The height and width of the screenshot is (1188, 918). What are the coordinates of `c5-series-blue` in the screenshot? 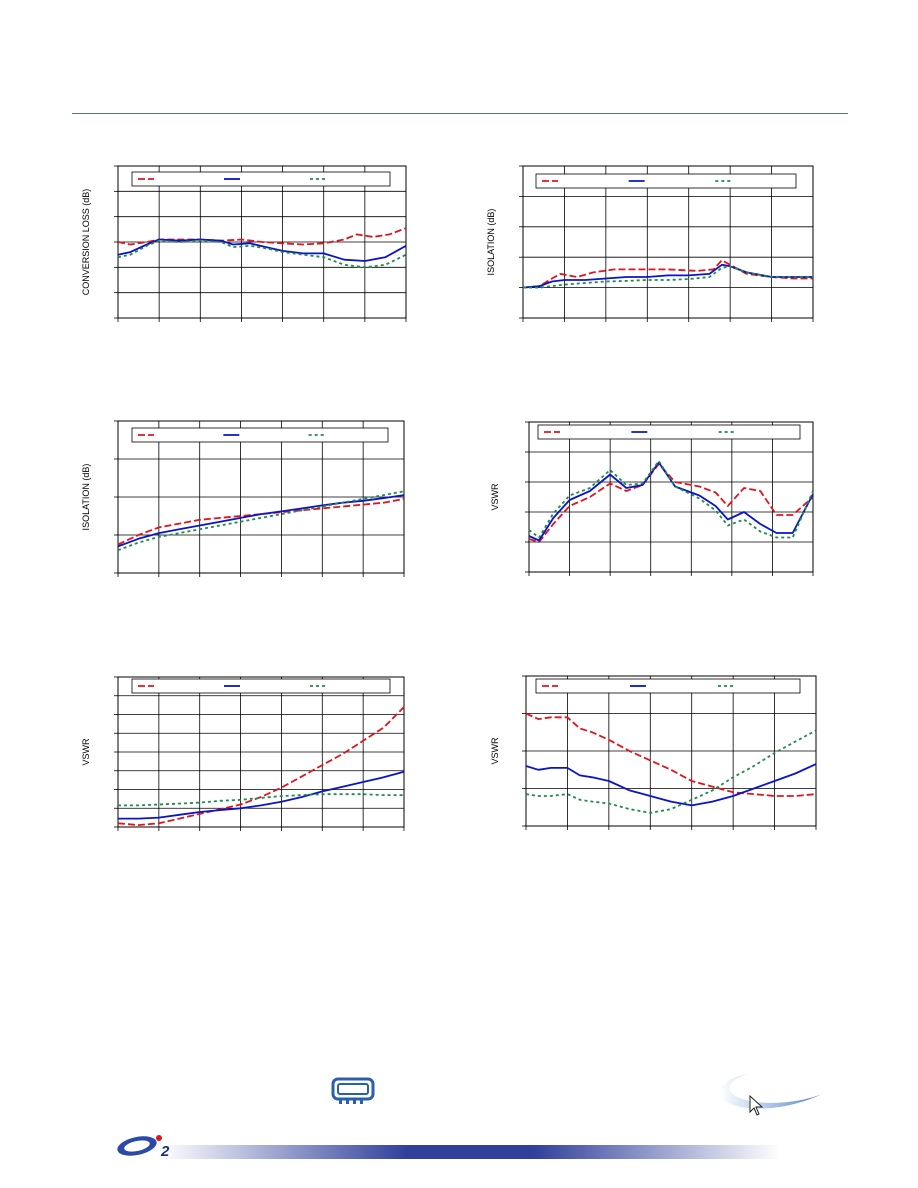 It's located at (261, 795).